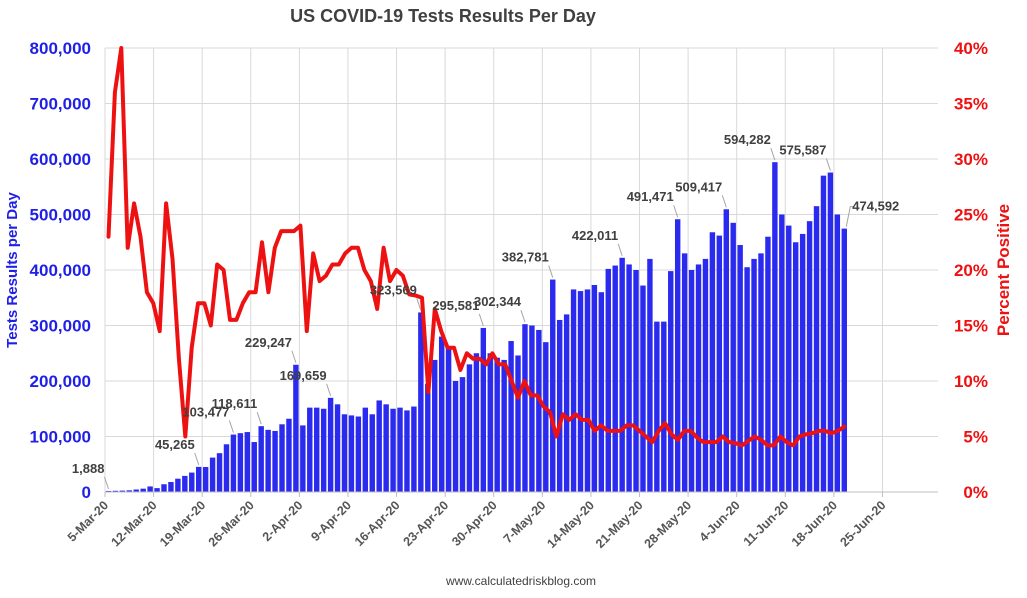 This screenshot has height=598, width=1027. What do you see at coordinates (60, 215) in the screenshot?
I see `y-tick-left: 500,000` at bounding box center [60, 215].